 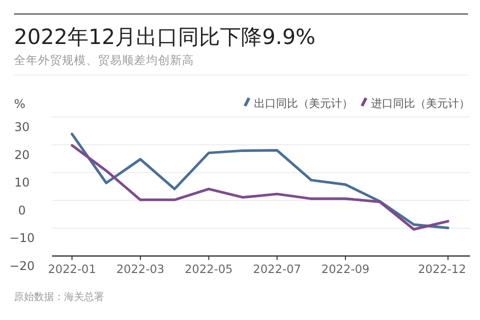 What do you see at coordinates (208, 269) in the screenshot?
I see `x-tick-label: 2022-05` at bounding box center [208, 269].